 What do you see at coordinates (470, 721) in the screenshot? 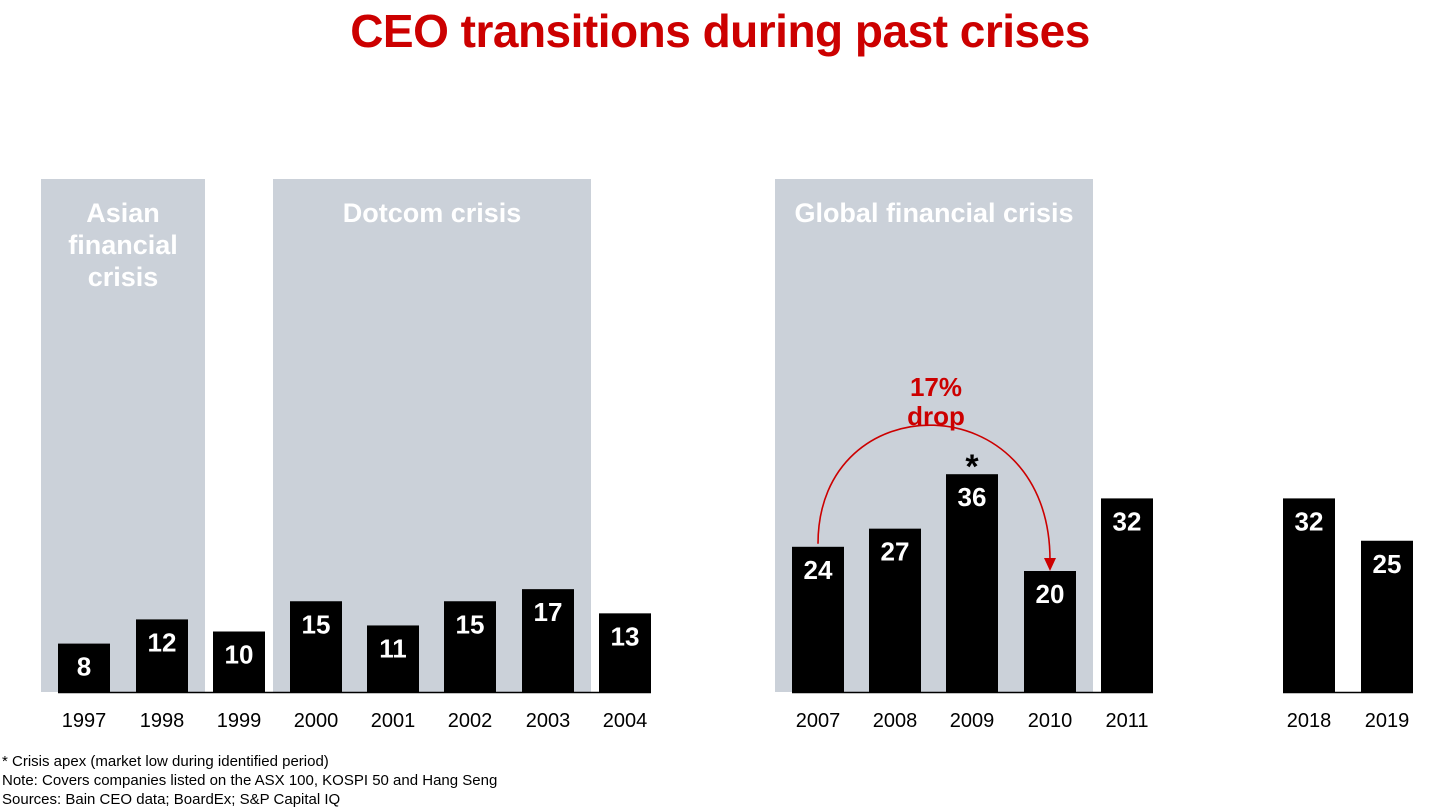
I see `x-tick-label: 2002` at bounding box center [470, 721].